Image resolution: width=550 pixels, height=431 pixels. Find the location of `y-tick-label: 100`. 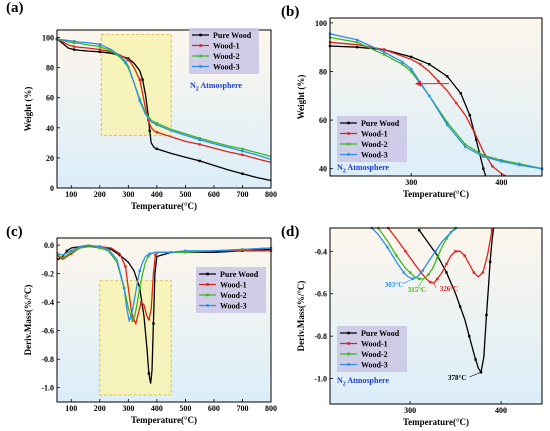

y-tick-label: 100 is located at coordinates (321, 23).